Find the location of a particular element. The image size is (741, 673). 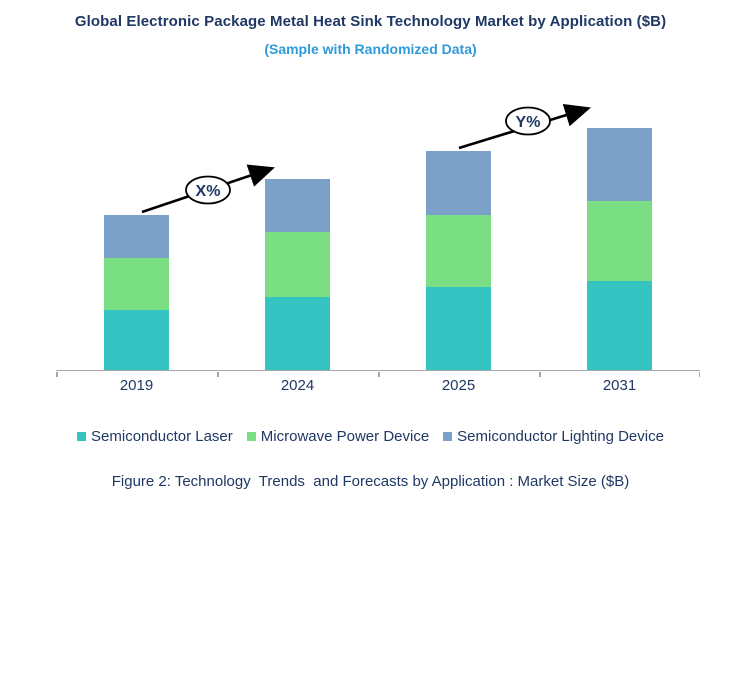

stacked-bar-2025 is located at coordinates (458, 260).